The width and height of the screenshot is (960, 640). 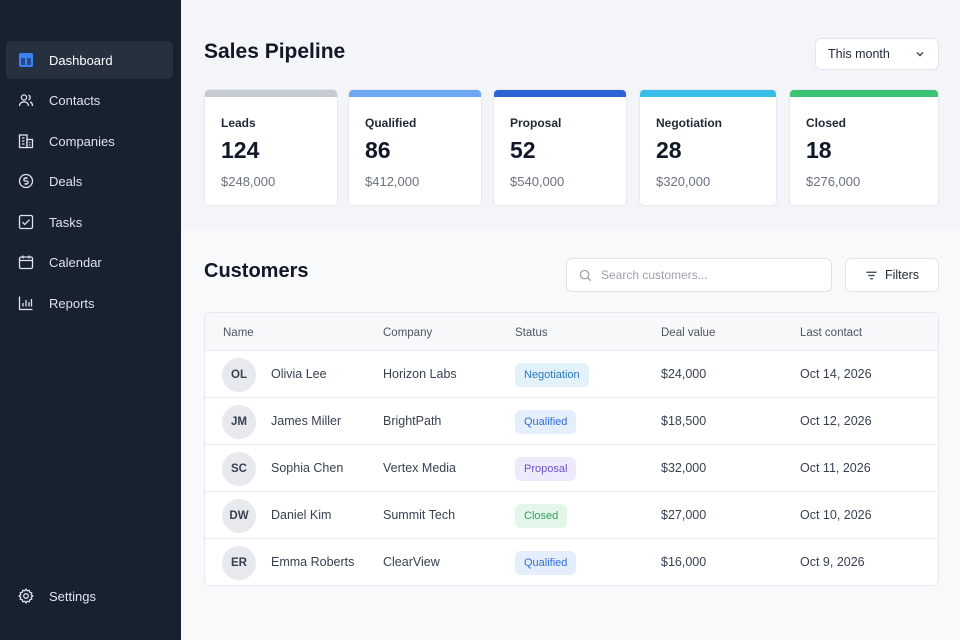 I want to click on sidebar-item-label: Tasks, so click(x=66, y=222).